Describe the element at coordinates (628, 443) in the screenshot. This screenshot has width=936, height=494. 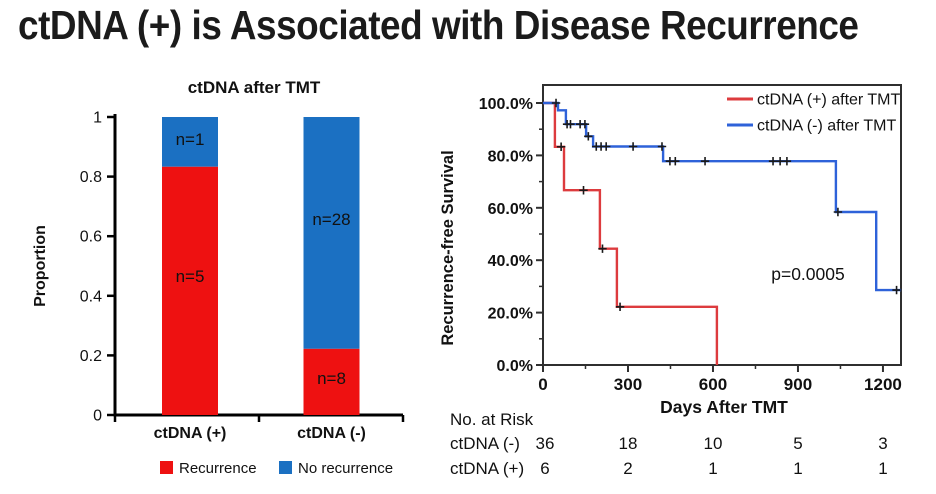
I see `risk-value: 18` at that location.